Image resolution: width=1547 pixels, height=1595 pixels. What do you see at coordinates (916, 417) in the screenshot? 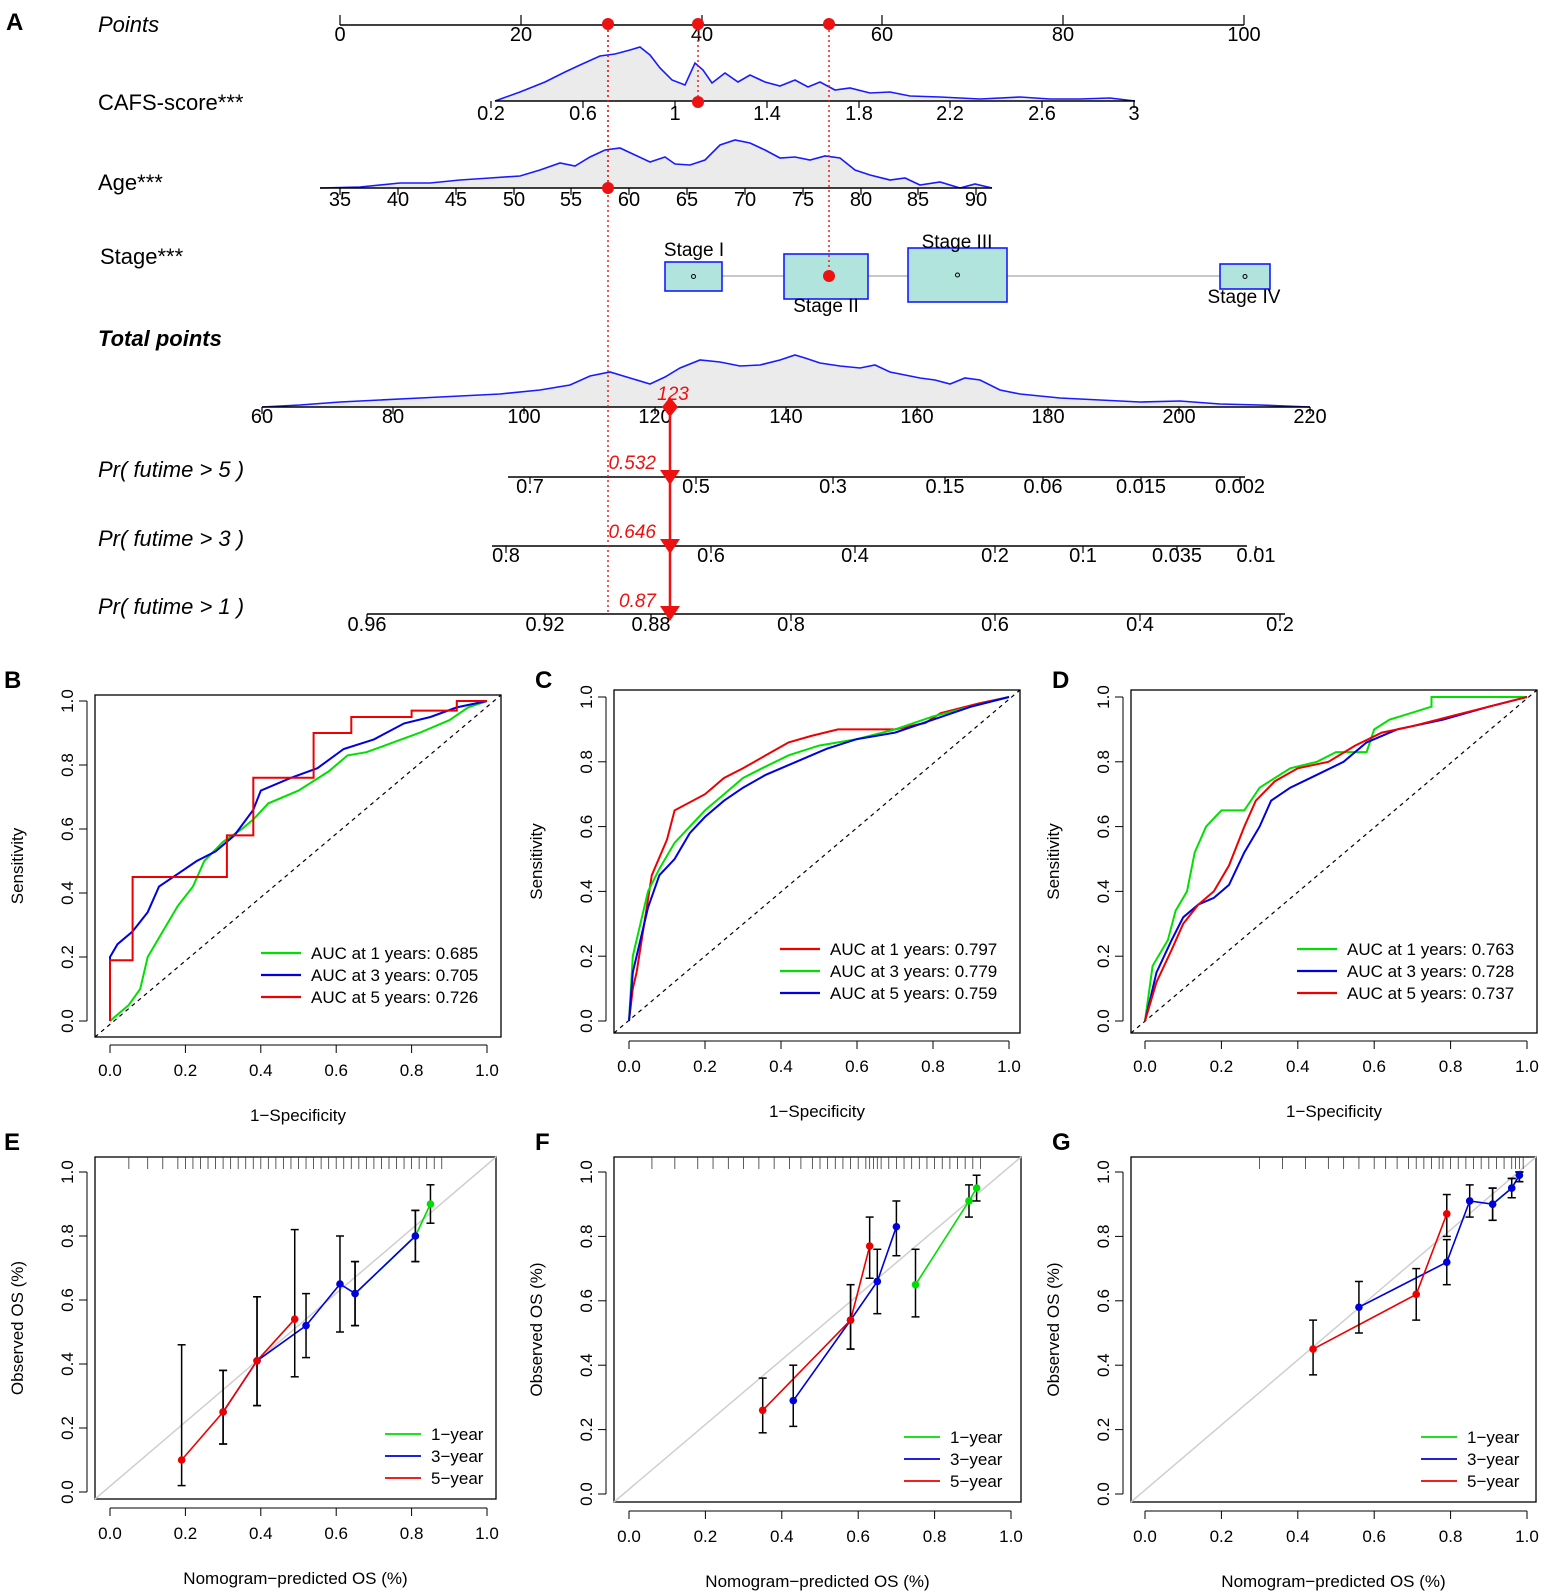
I see `total-points-axis-tick-label: 160` at bounding box center [916, 417].